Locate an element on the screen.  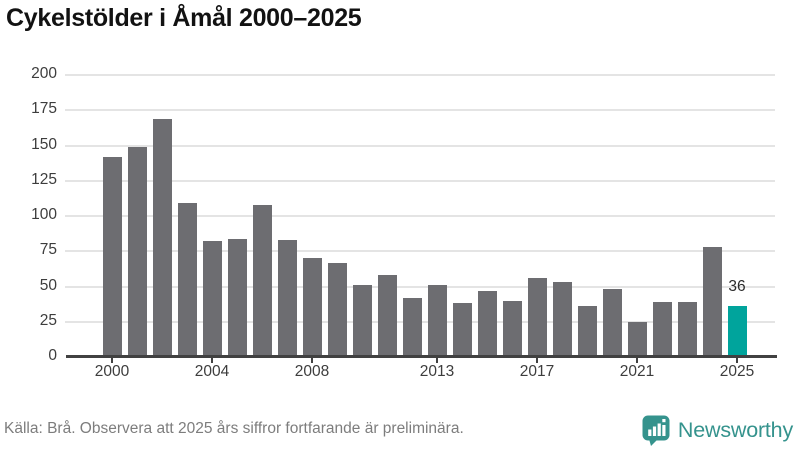
bar-2006 is located at coordinates (262, 280).